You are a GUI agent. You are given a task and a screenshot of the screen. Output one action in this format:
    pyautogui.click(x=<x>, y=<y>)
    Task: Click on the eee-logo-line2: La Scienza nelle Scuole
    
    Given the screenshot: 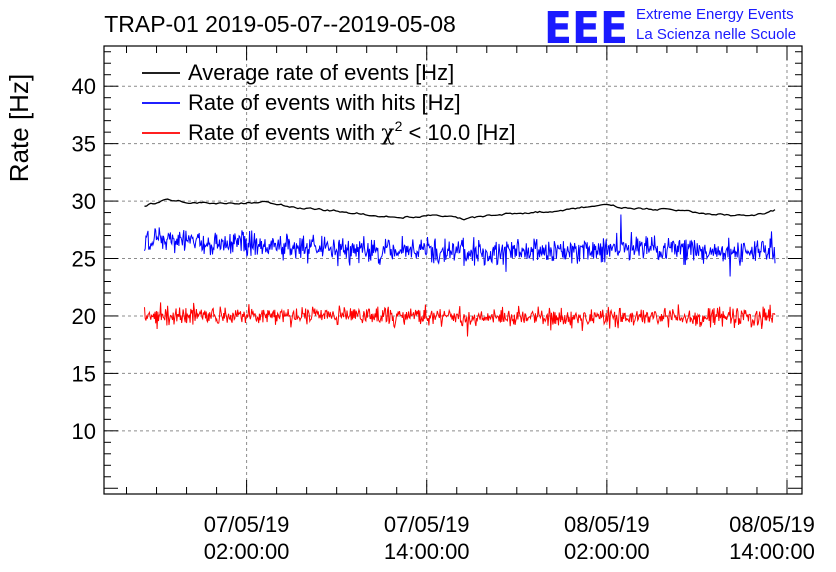 What is the action you would take?
    pyautogui.click(x=716, y=34)
    